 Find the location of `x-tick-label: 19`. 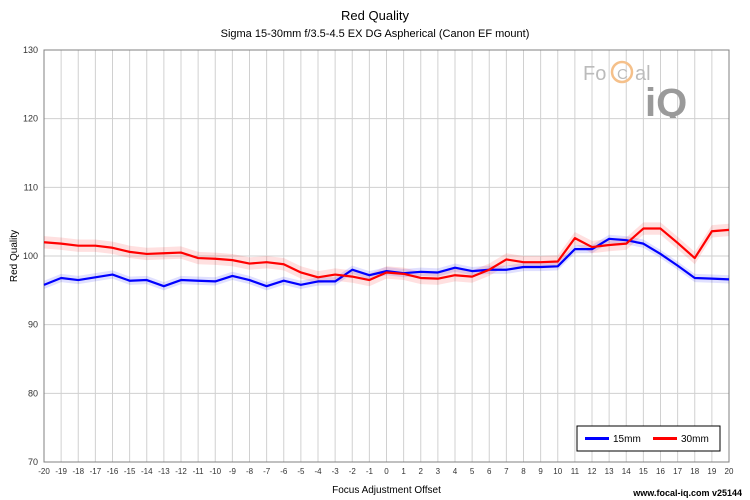

x-tick-label: 19 is located at coordinates (711, 471).